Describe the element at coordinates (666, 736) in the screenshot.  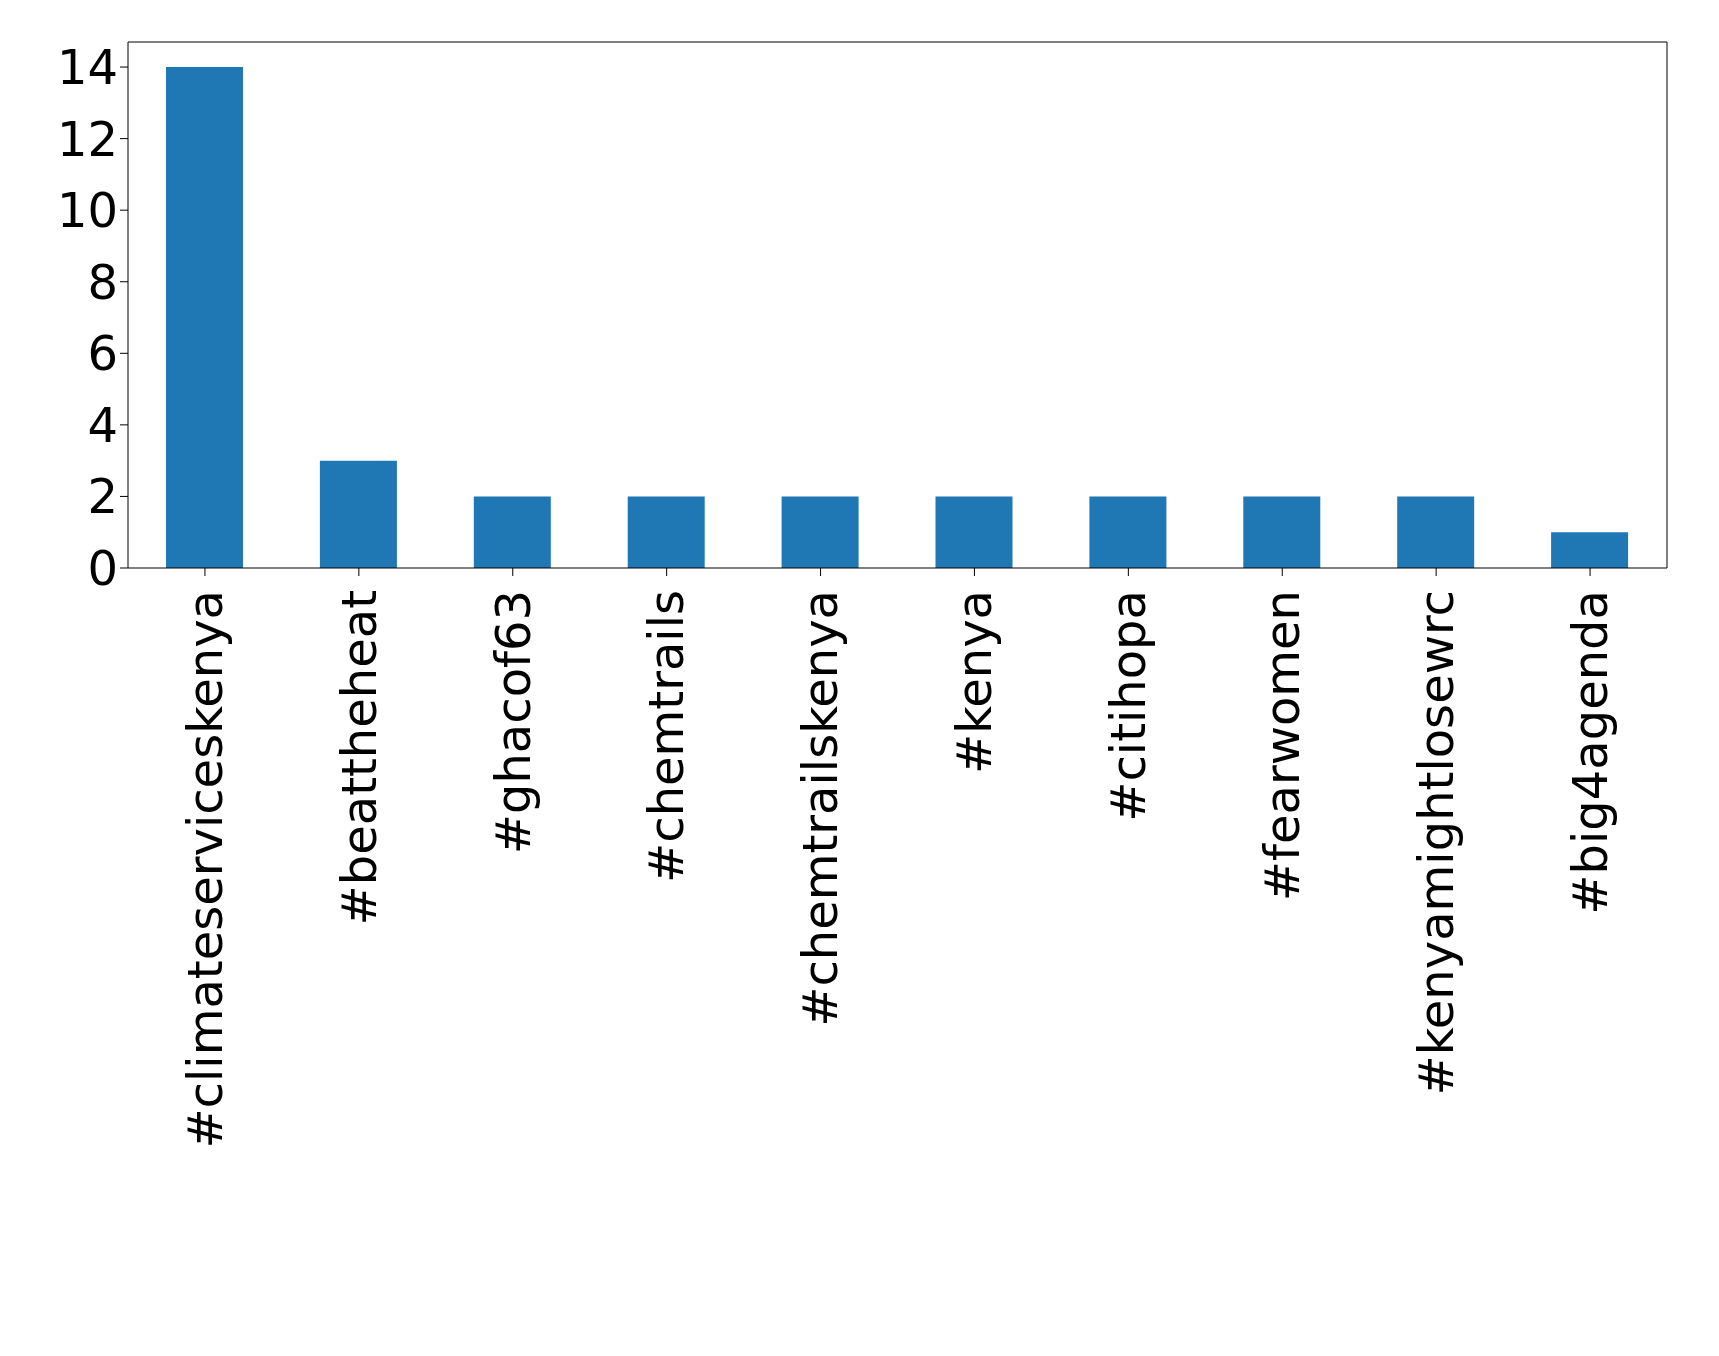
I see `x-tick-label: #chemtrails` at that location.